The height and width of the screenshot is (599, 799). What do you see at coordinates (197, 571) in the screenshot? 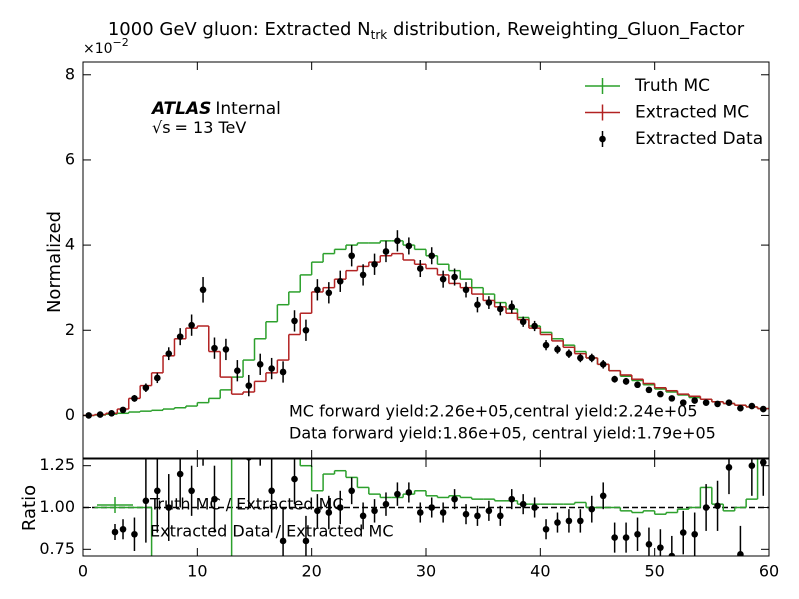
I see `x-tick-label: 10` at bounding box center [197, 571].